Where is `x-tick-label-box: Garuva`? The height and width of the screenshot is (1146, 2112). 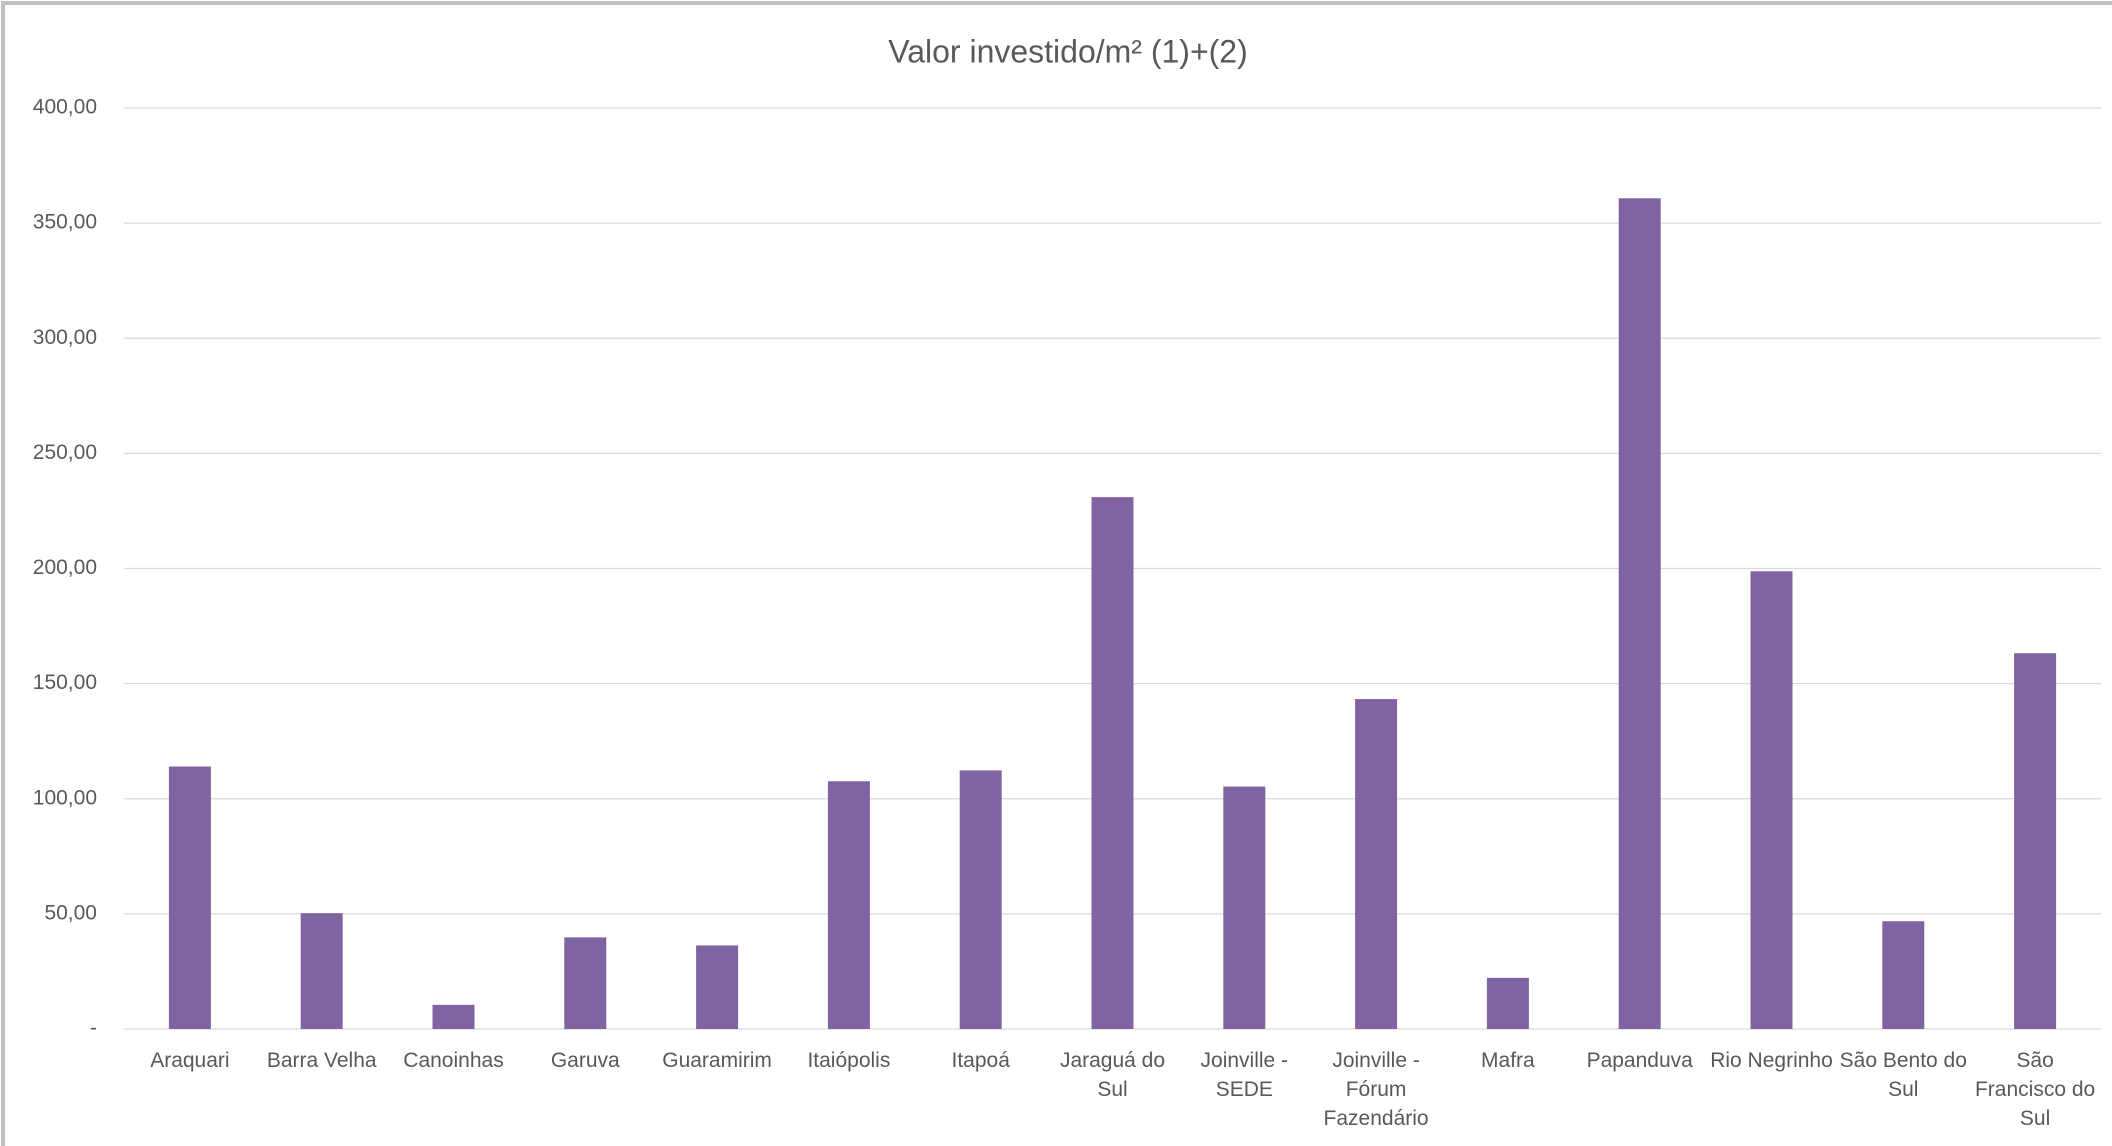
x-tick-label-box: Garuva is located at coordinates (585, 1060).